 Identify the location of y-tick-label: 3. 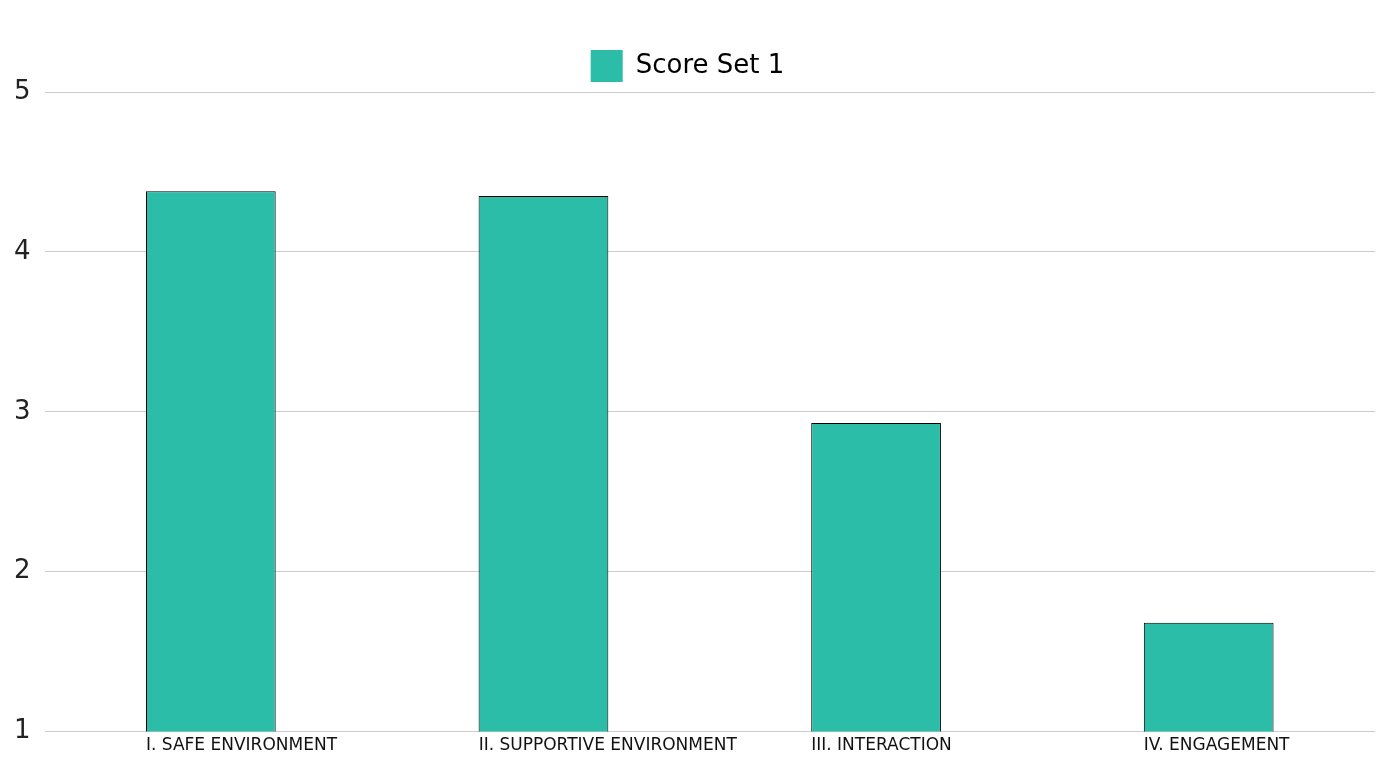
(22, 409).